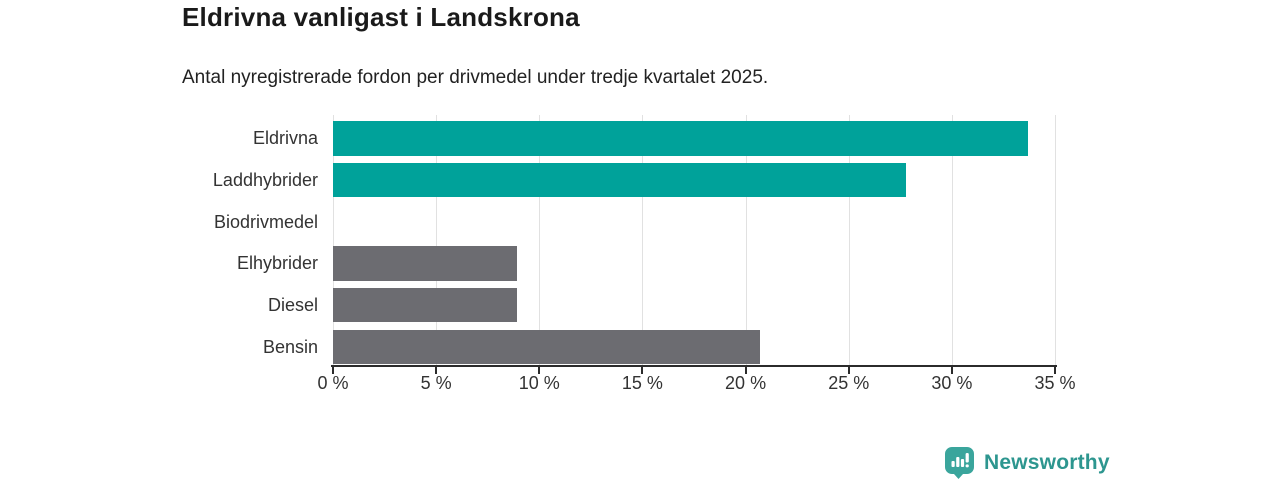 The width and height of the screenshot is (1280, 480). I want to click on x-tick-label: 0 %, so click(333, 383).